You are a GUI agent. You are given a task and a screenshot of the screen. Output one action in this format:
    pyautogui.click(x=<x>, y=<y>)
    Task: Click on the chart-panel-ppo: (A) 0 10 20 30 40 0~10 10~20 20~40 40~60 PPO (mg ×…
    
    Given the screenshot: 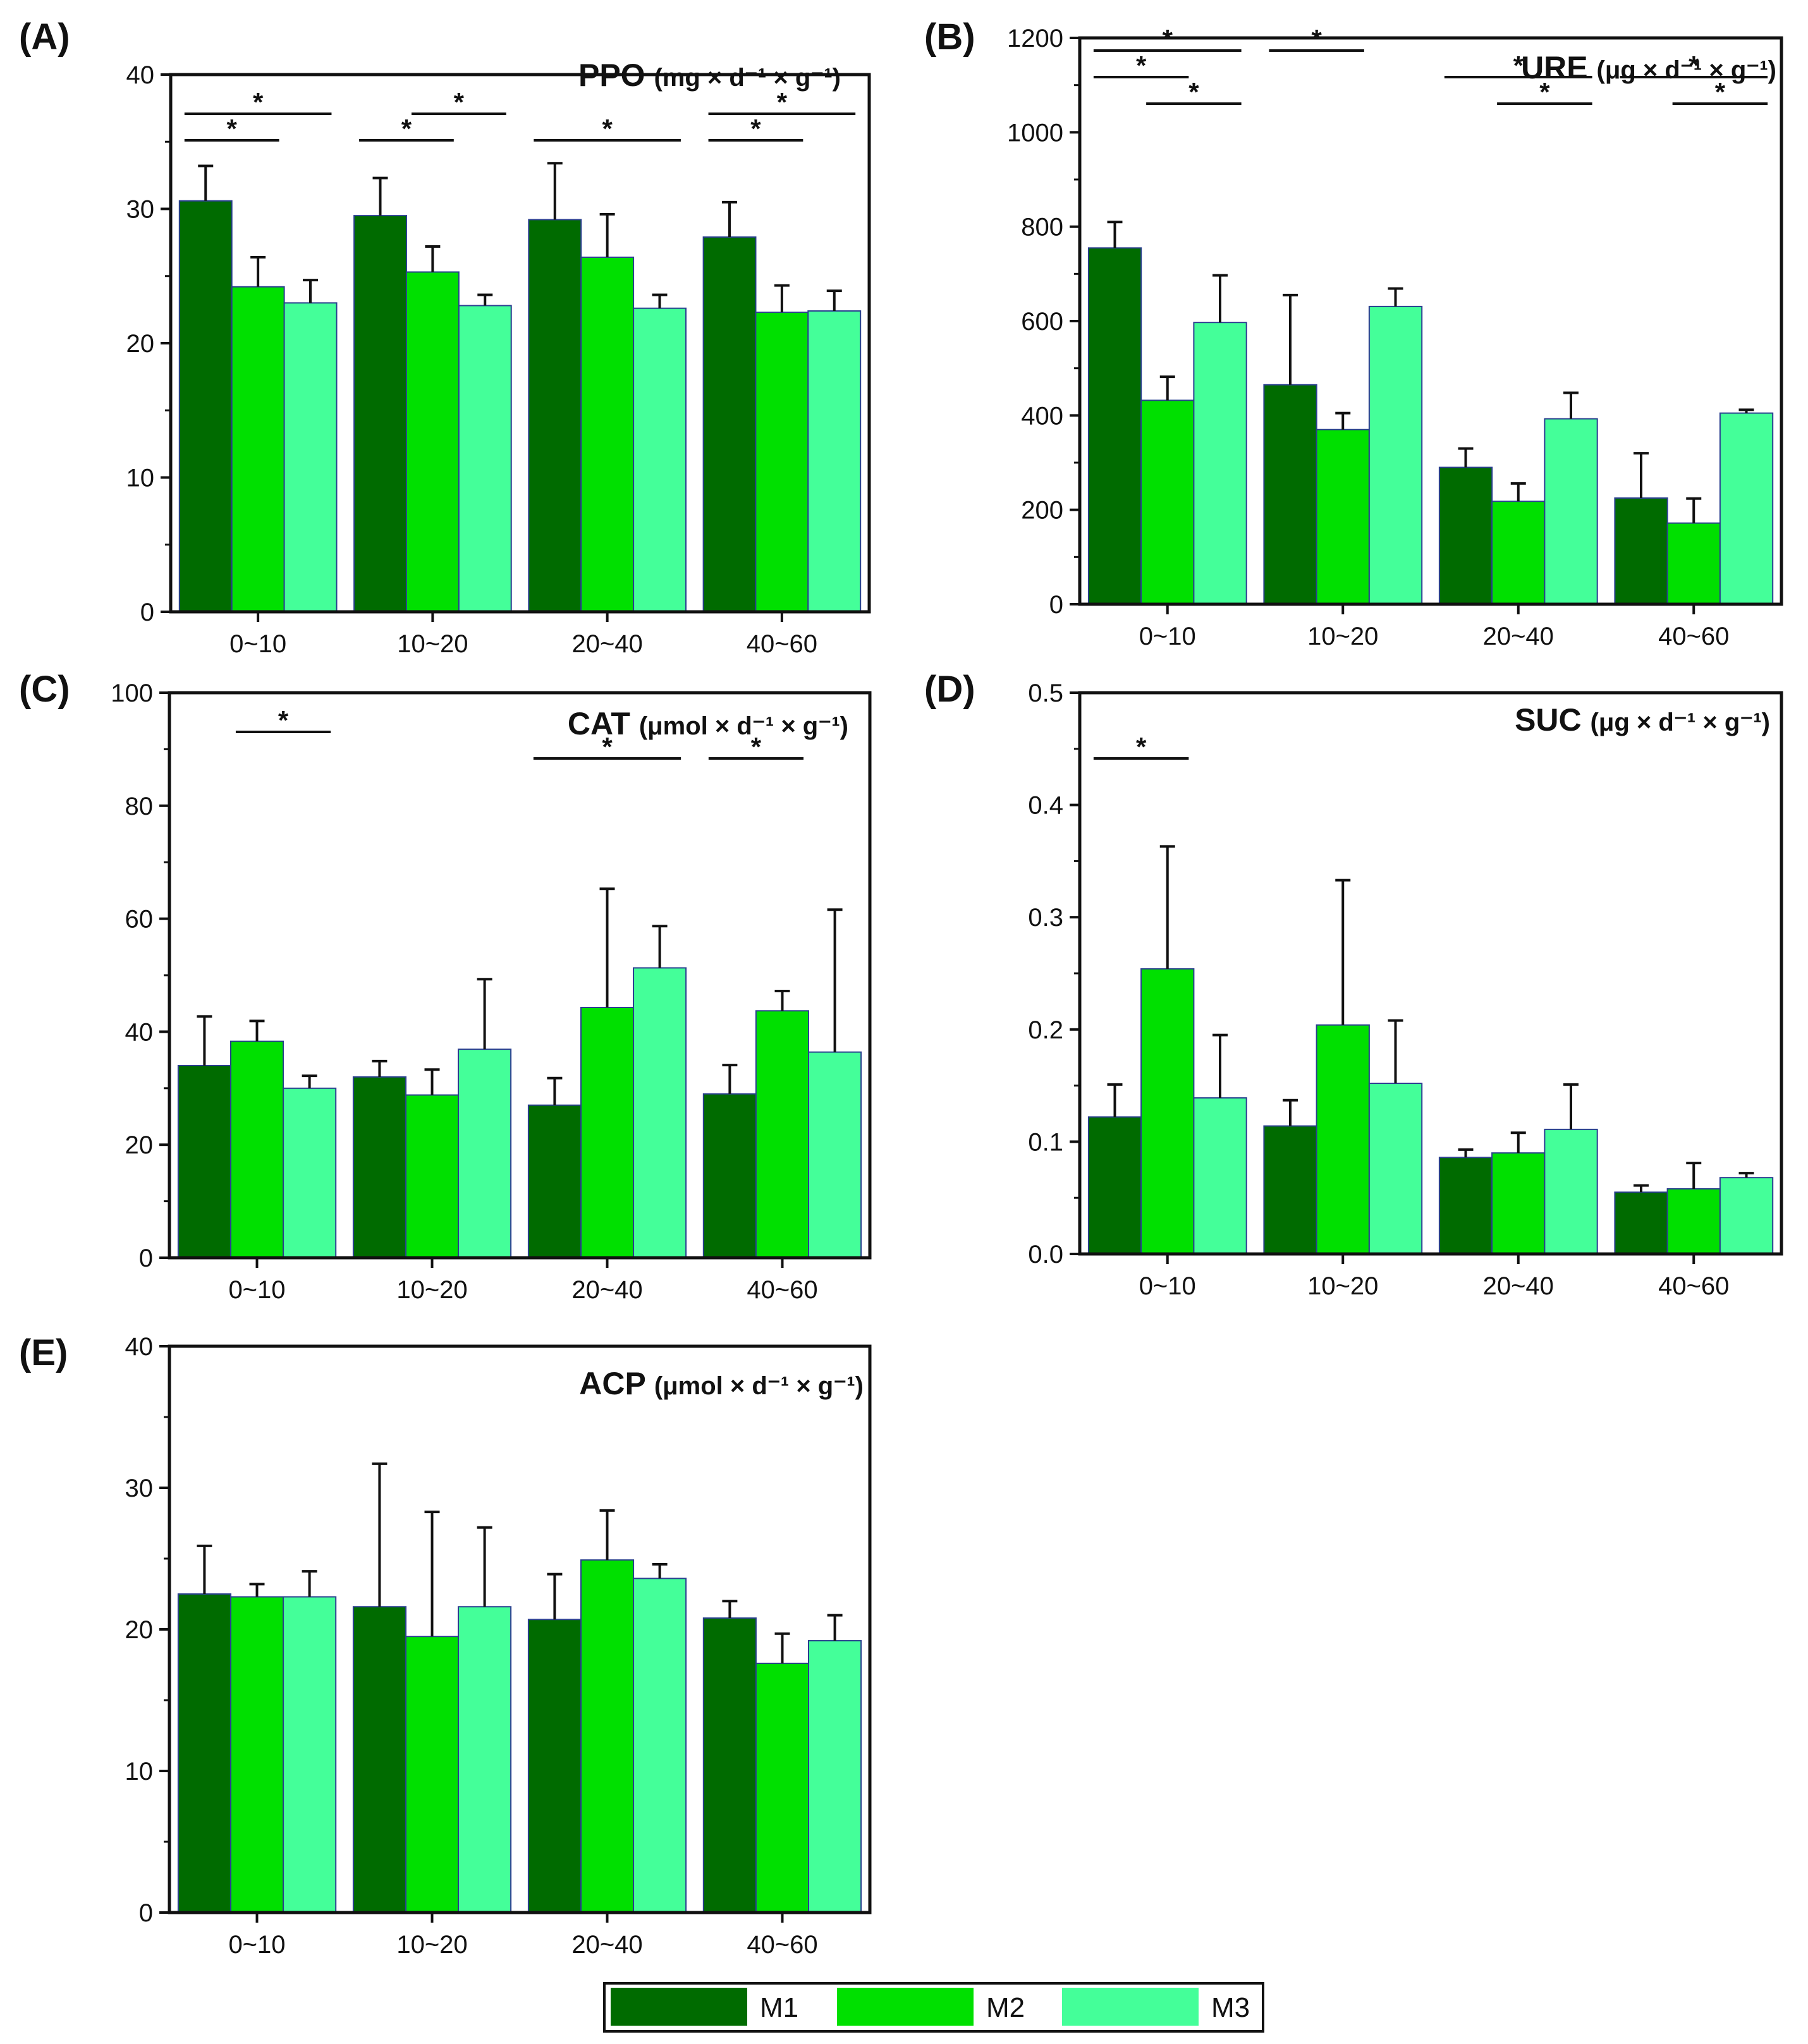 What is the action you would take?
    pyautogui.click(x=445, y=337)
    